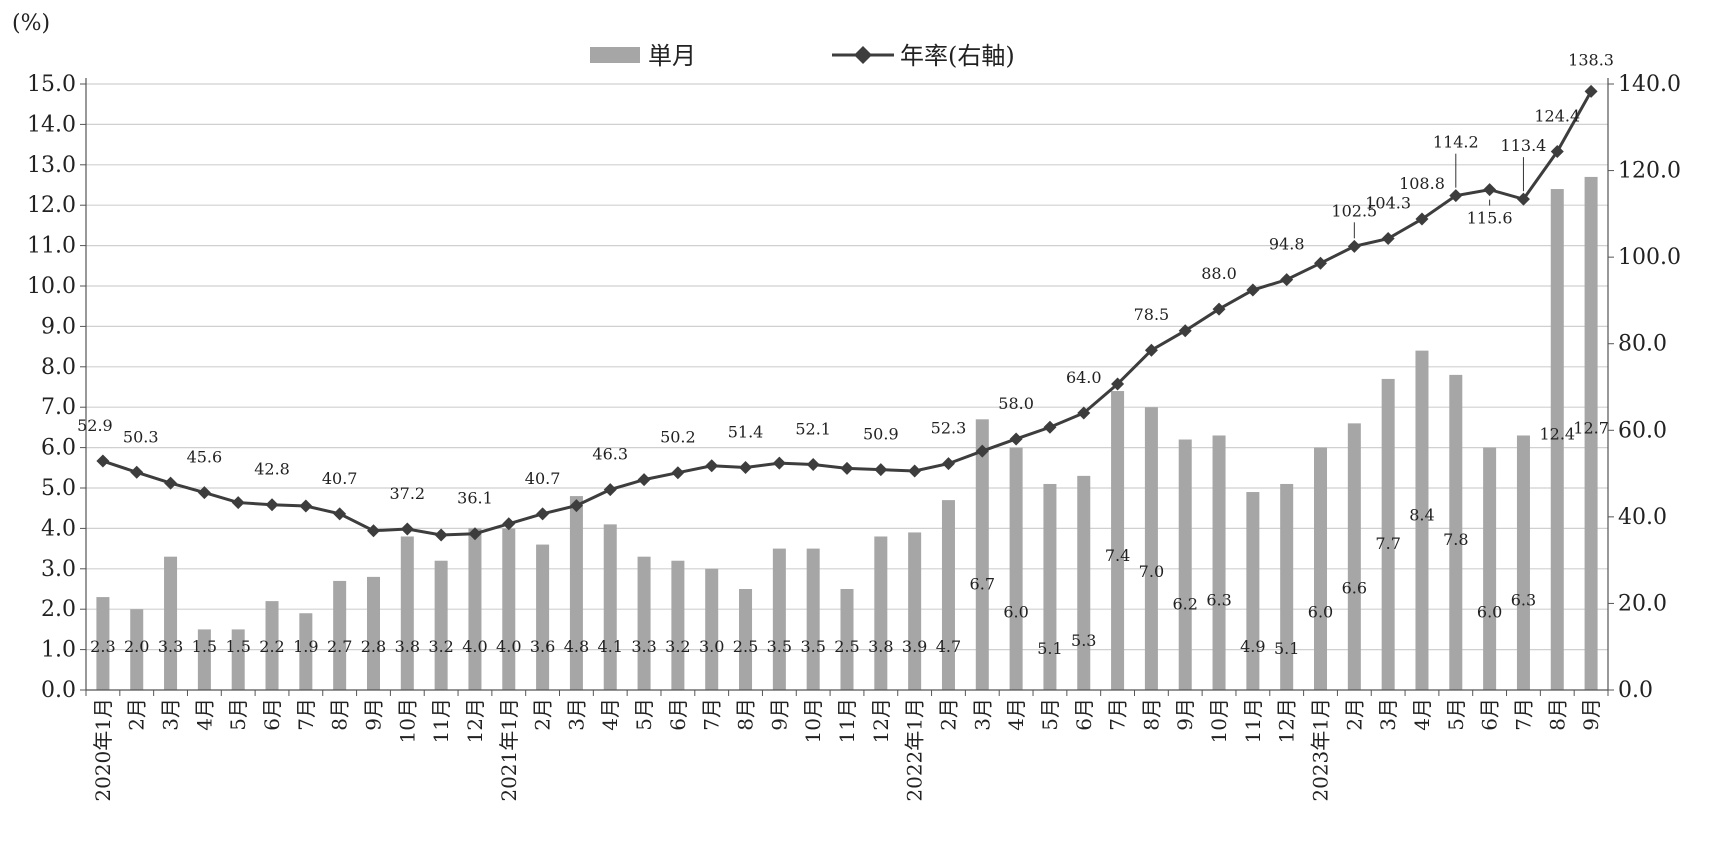  What do you see at coordinates (102, 646) in the screenshot?
I see `bar-value-label: 2.3` at bounding box center [102, 646].